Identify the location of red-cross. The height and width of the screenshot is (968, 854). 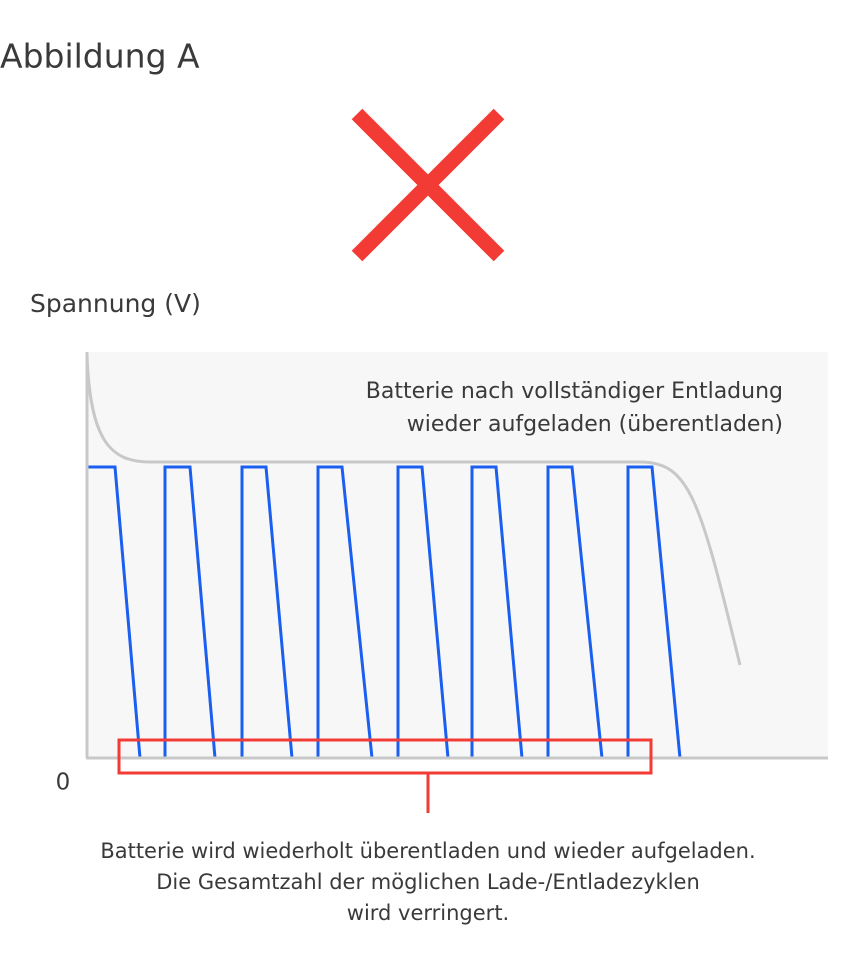
(428, 185).